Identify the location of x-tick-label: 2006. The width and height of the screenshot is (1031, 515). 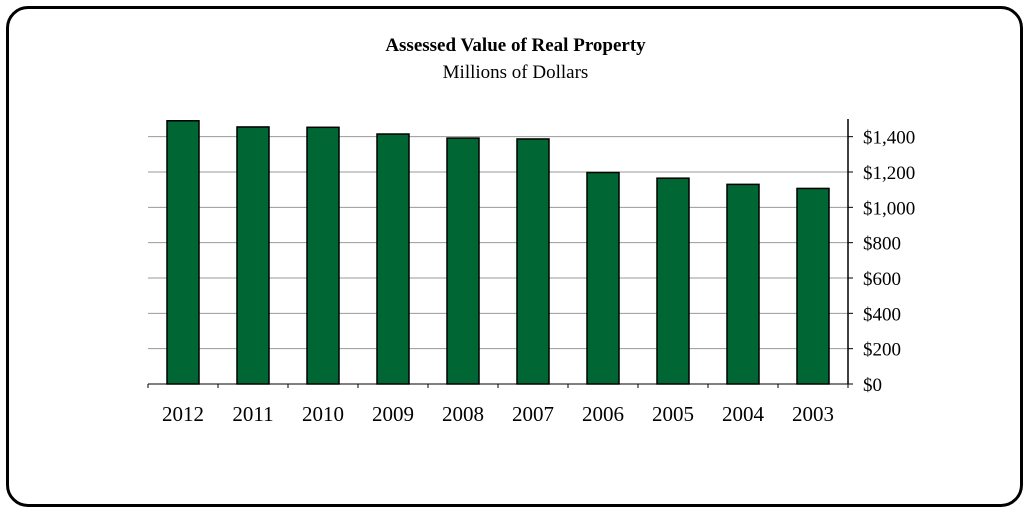
(603, 414).